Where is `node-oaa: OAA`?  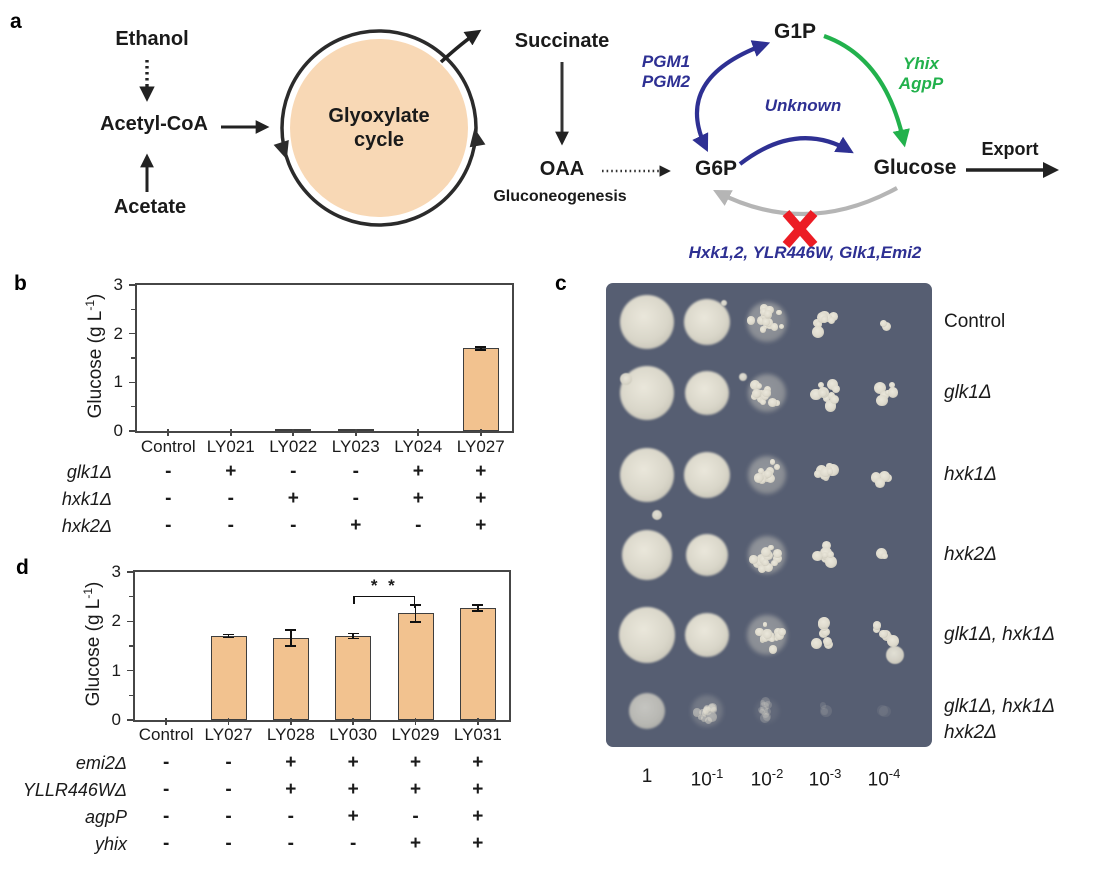
node-oaa: OAA is located at coordinates (562, 169).